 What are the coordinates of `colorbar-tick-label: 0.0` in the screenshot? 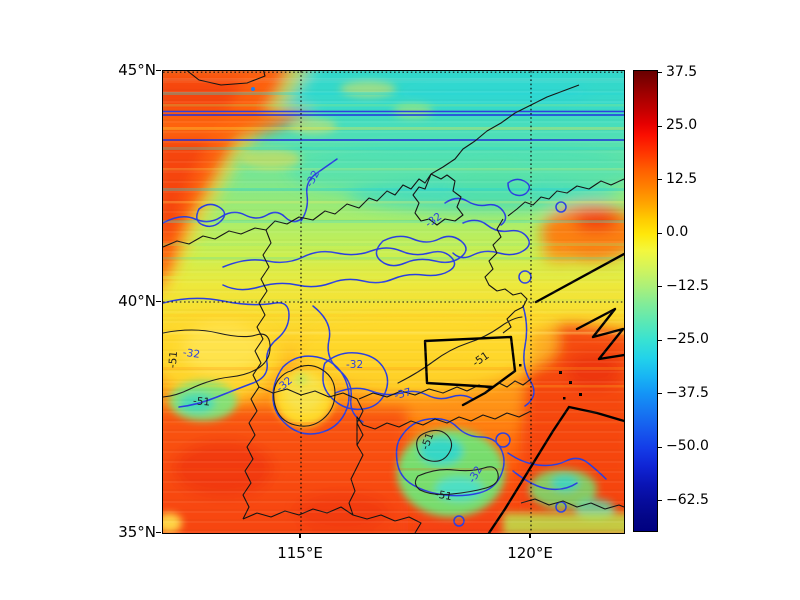 It's located at (677, 232).